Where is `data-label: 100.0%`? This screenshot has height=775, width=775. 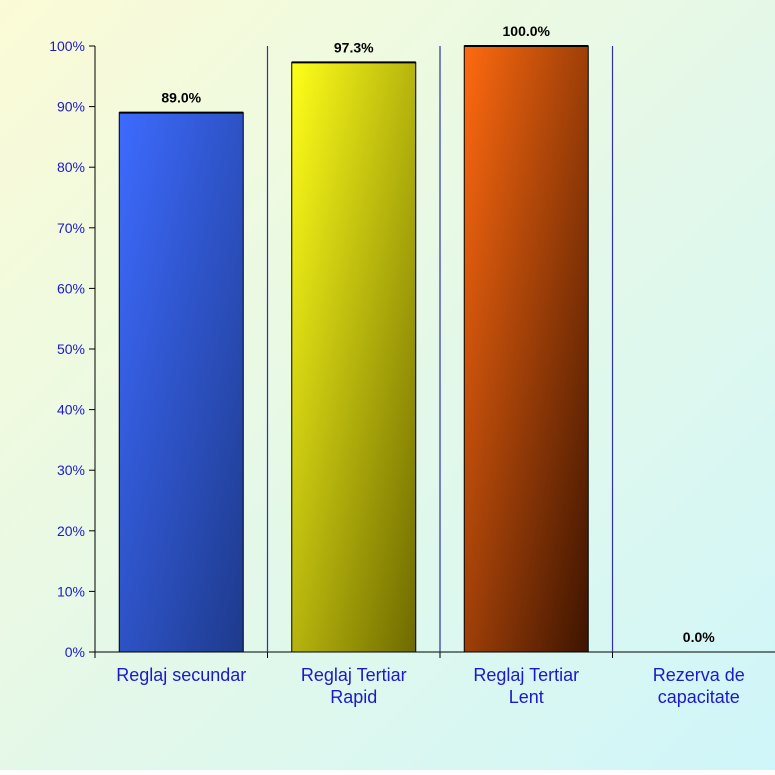
data-label: 100.0% is located at coordinates (527, 31).